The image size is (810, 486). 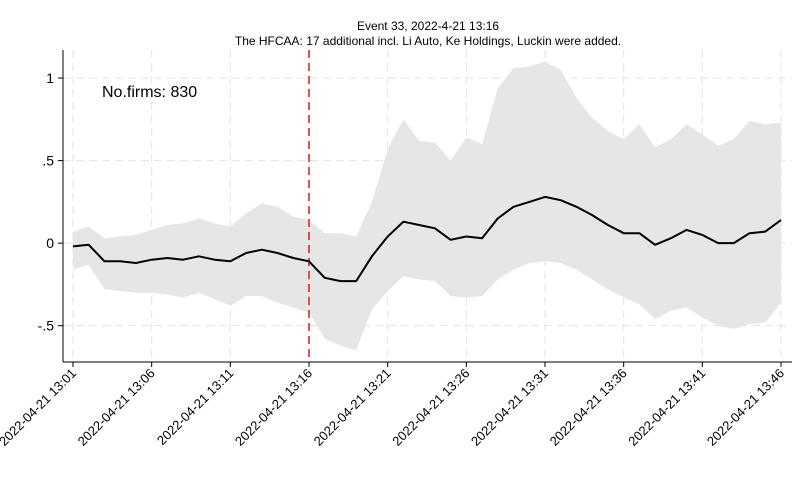 I want to click on x-tick-label: 2022-04-21 13:11, so click(x=195, y=407).